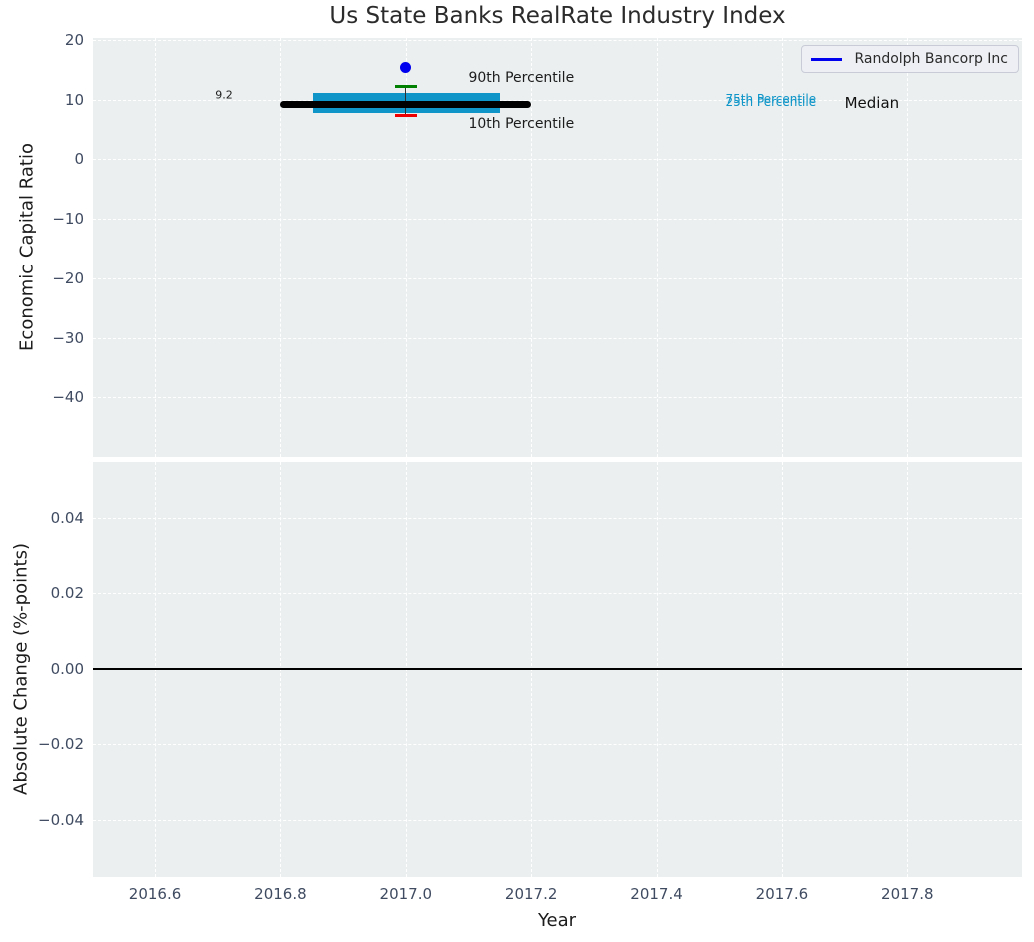  I want to click on x-tick-label: 2017.2, so click(531, 894).